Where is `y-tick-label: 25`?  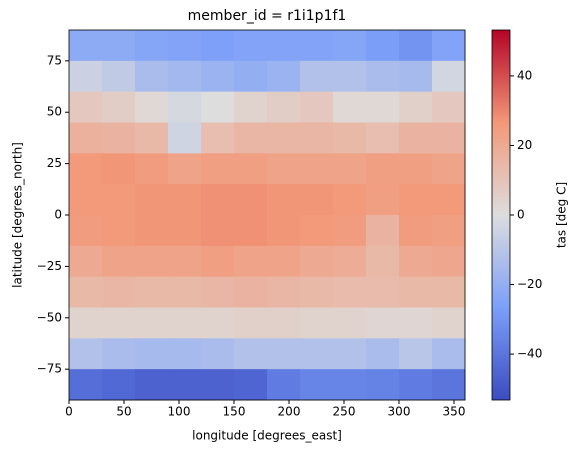
y-tick-label: 25 is located at coordinates (54, 163).